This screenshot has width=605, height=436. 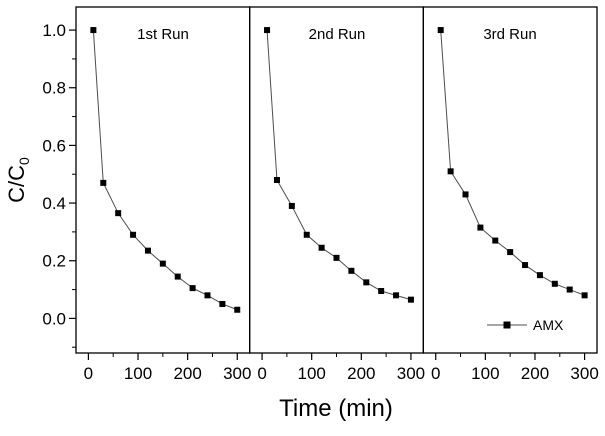 What do you see at coordinates (336, 408) in the screenshot?
I see `x-axis-title: Time (min)` at bounding box center [336, 408].